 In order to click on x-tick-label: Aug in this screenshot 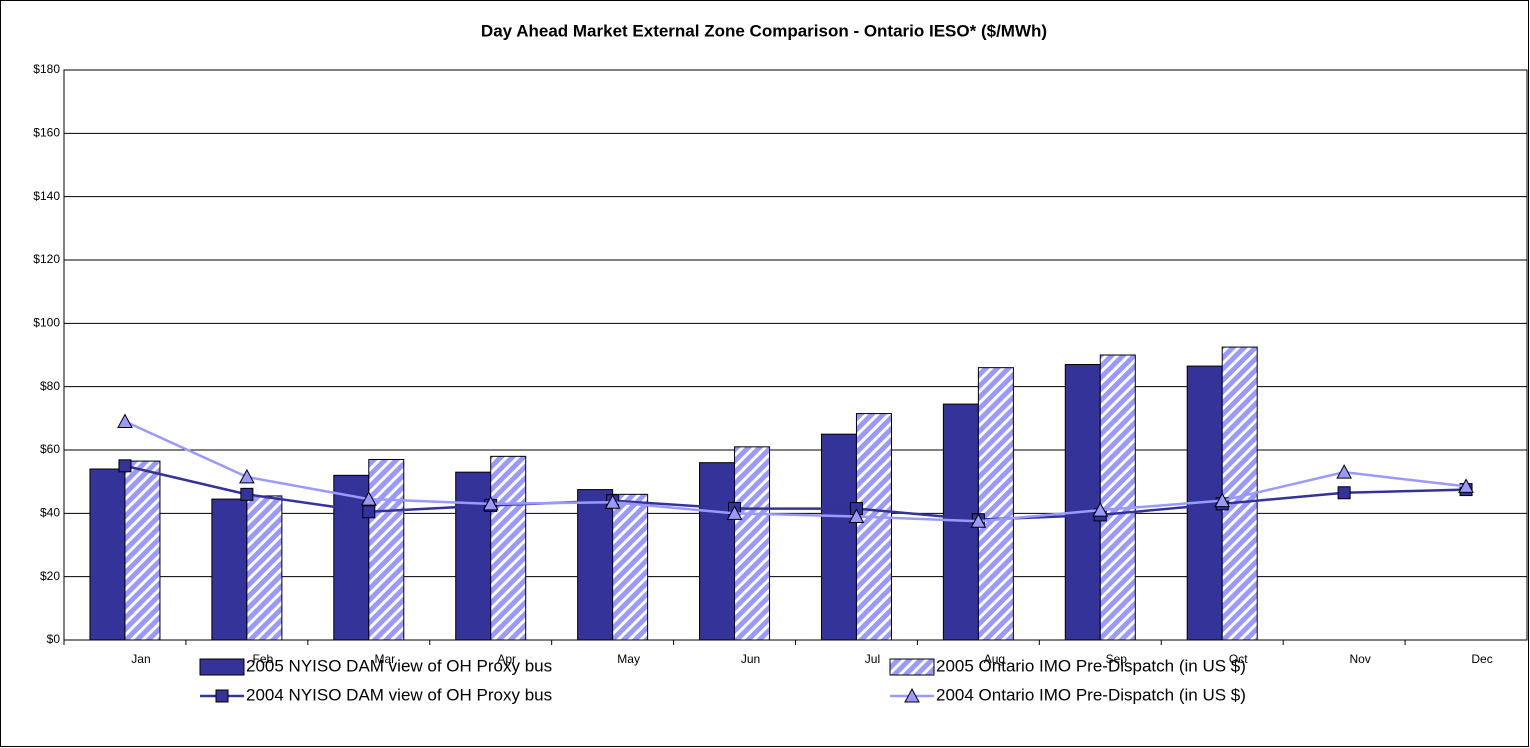, I will do `click(994, 659)`.